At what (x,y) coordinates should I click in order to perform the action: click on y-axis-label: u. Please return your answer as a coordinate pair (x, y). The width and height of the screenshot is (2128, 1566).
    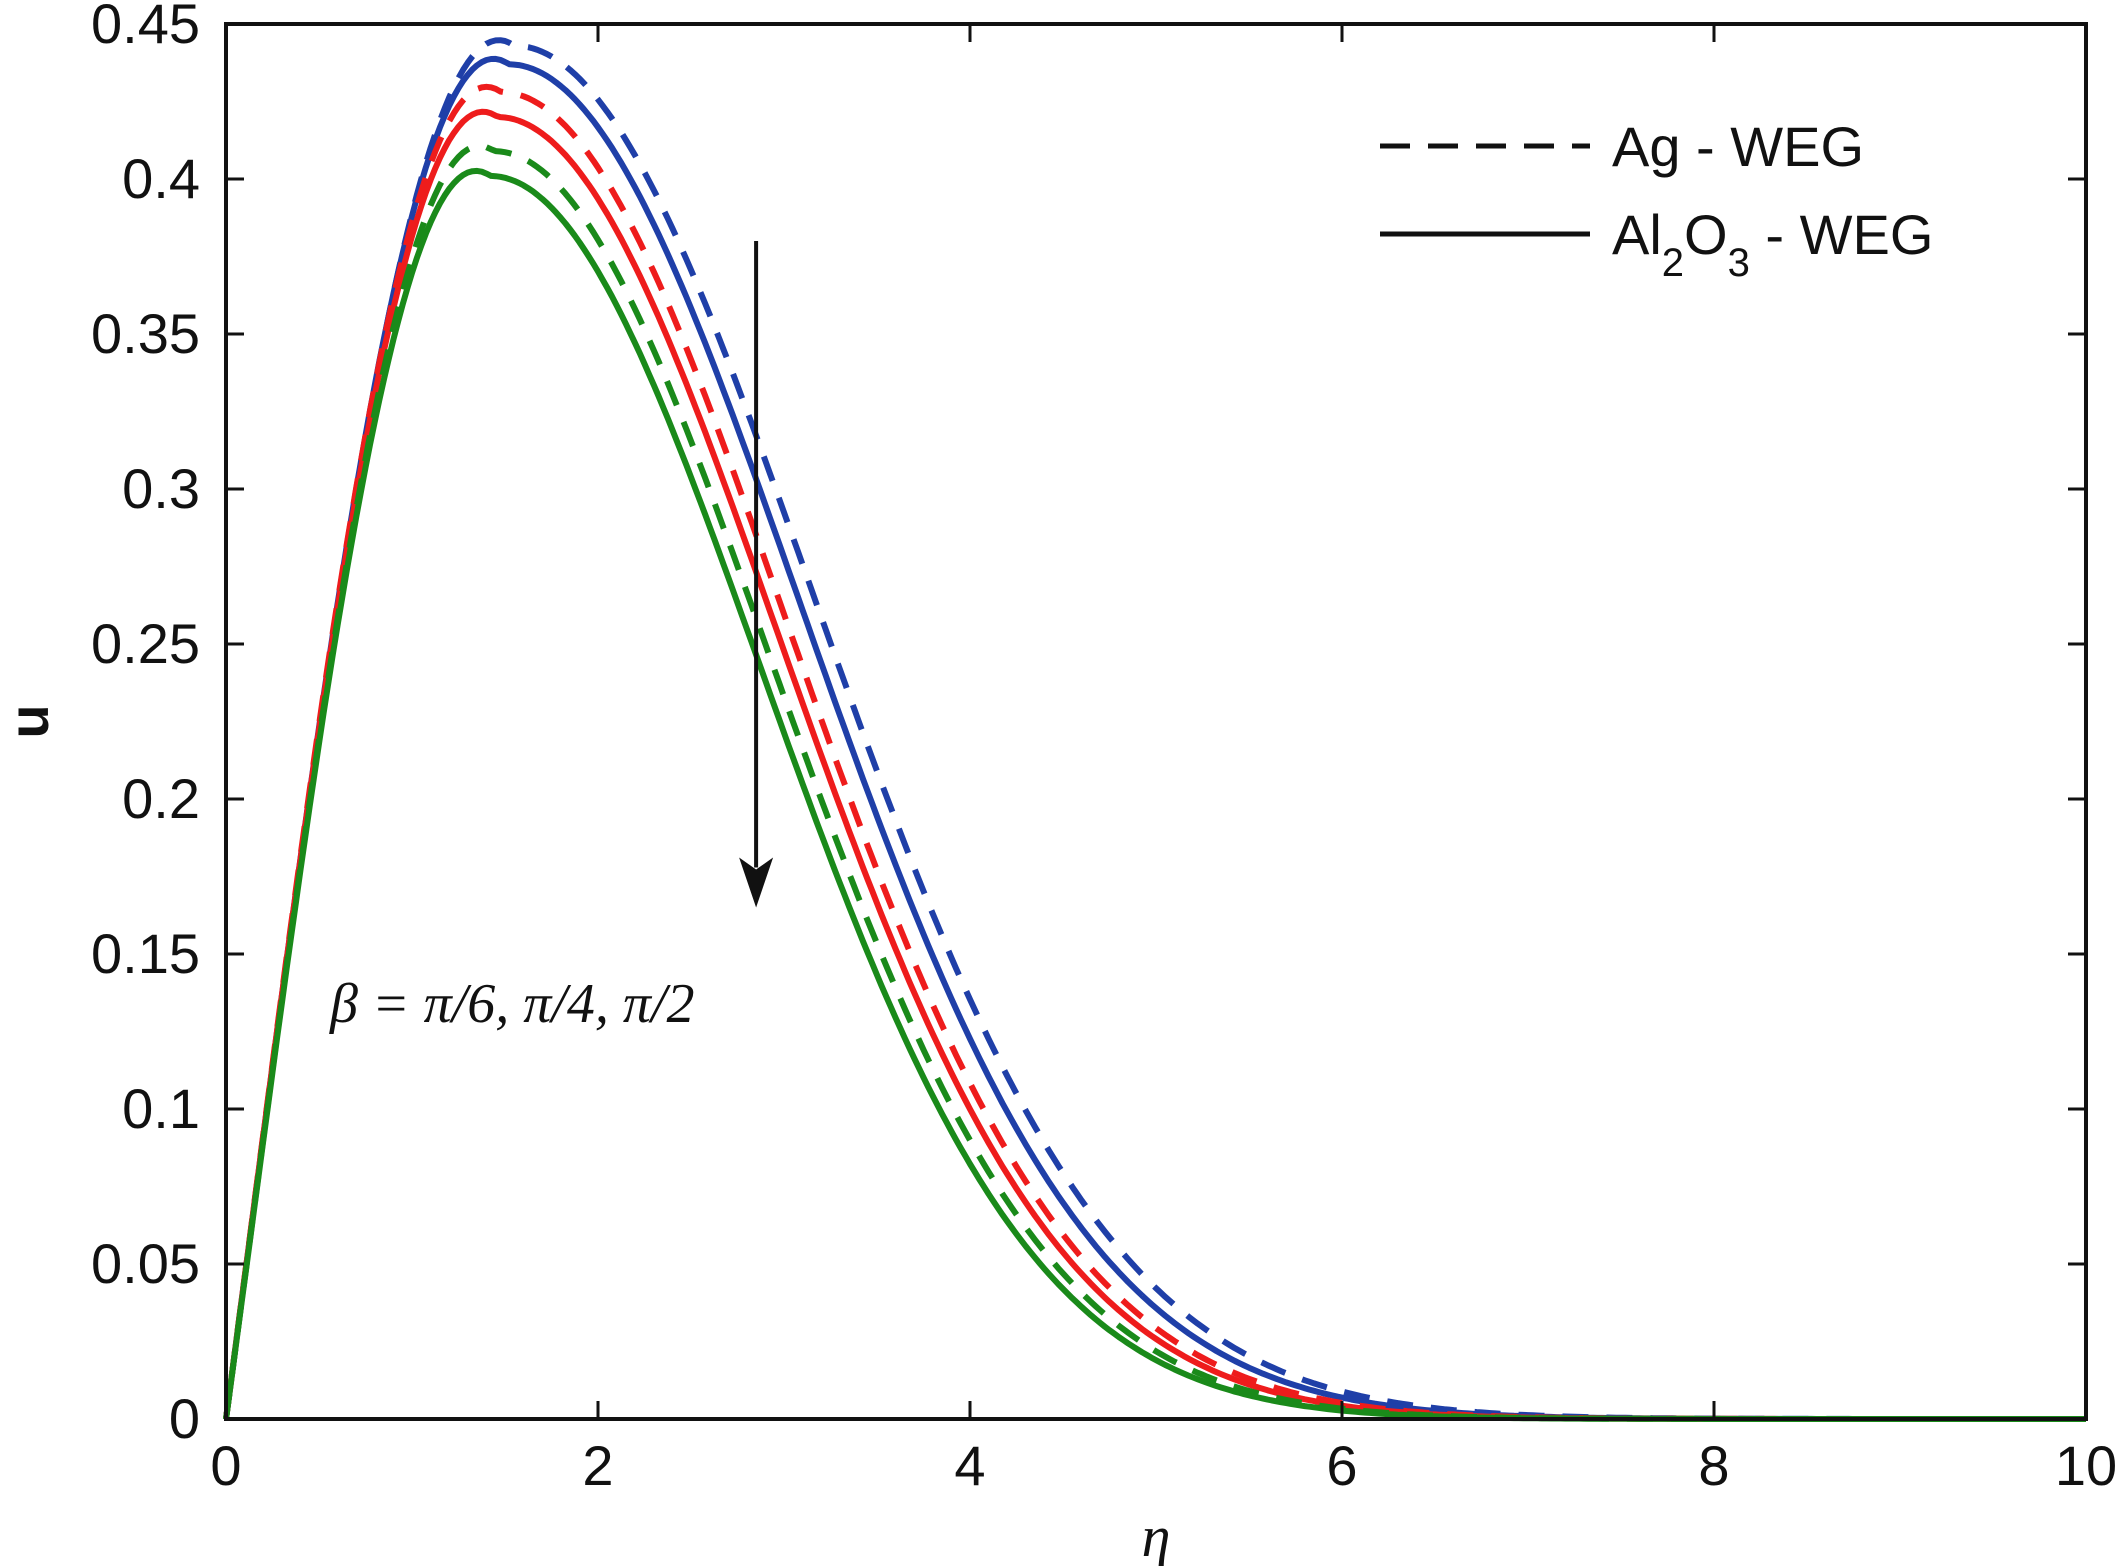
    Looking at the image, I should click on (30, 721).